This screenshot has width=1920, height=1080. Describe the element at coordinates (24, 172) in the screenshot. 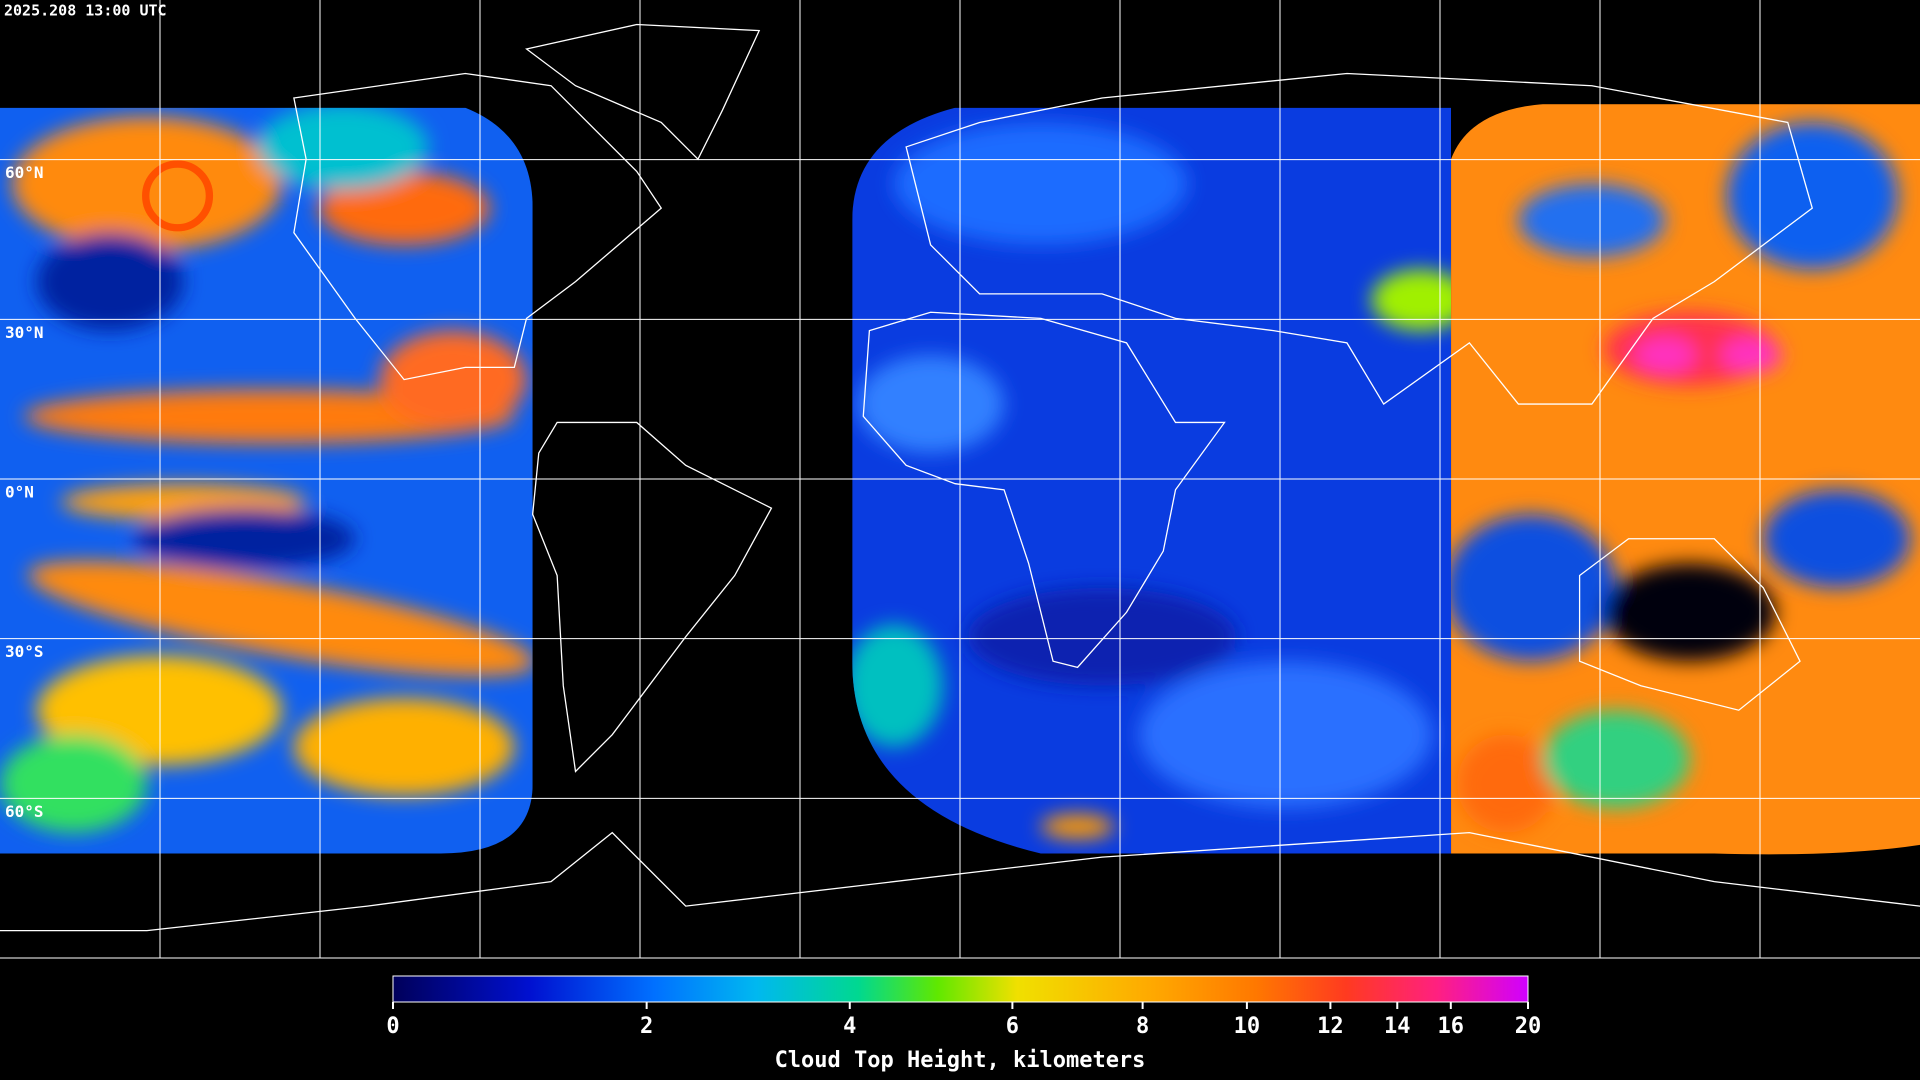

I see `latitude-label: 60°N` at that location.